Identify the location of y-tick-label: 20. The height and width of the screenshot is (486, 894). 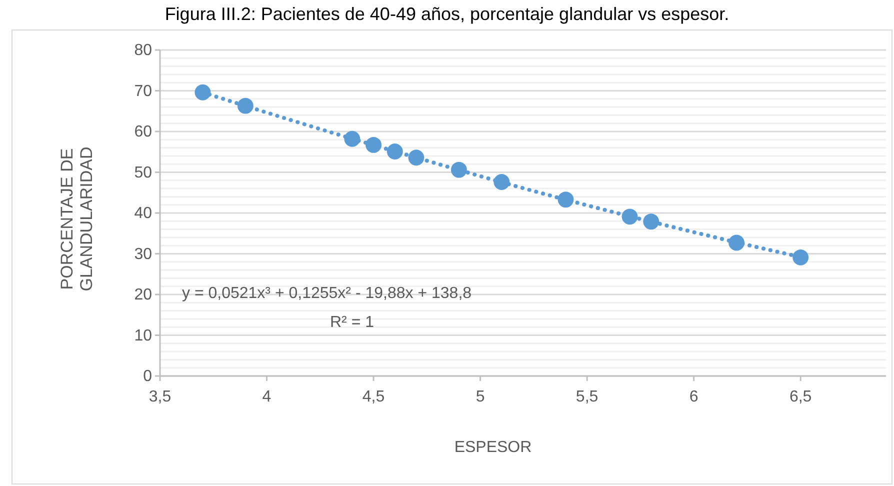
(143, 295).